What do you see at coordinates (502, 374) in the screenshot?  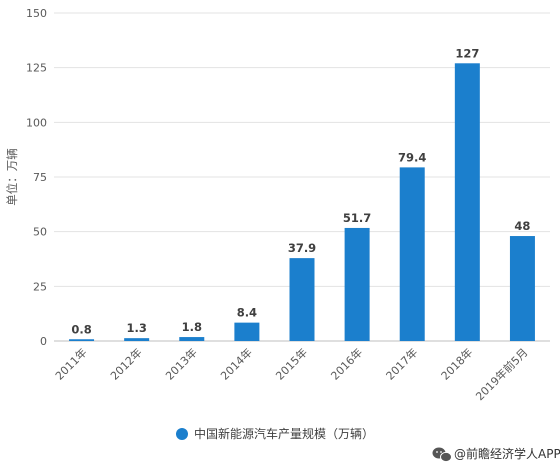 I see `x-tick-label: 2019年前5月` at bounding box center [502, 374].